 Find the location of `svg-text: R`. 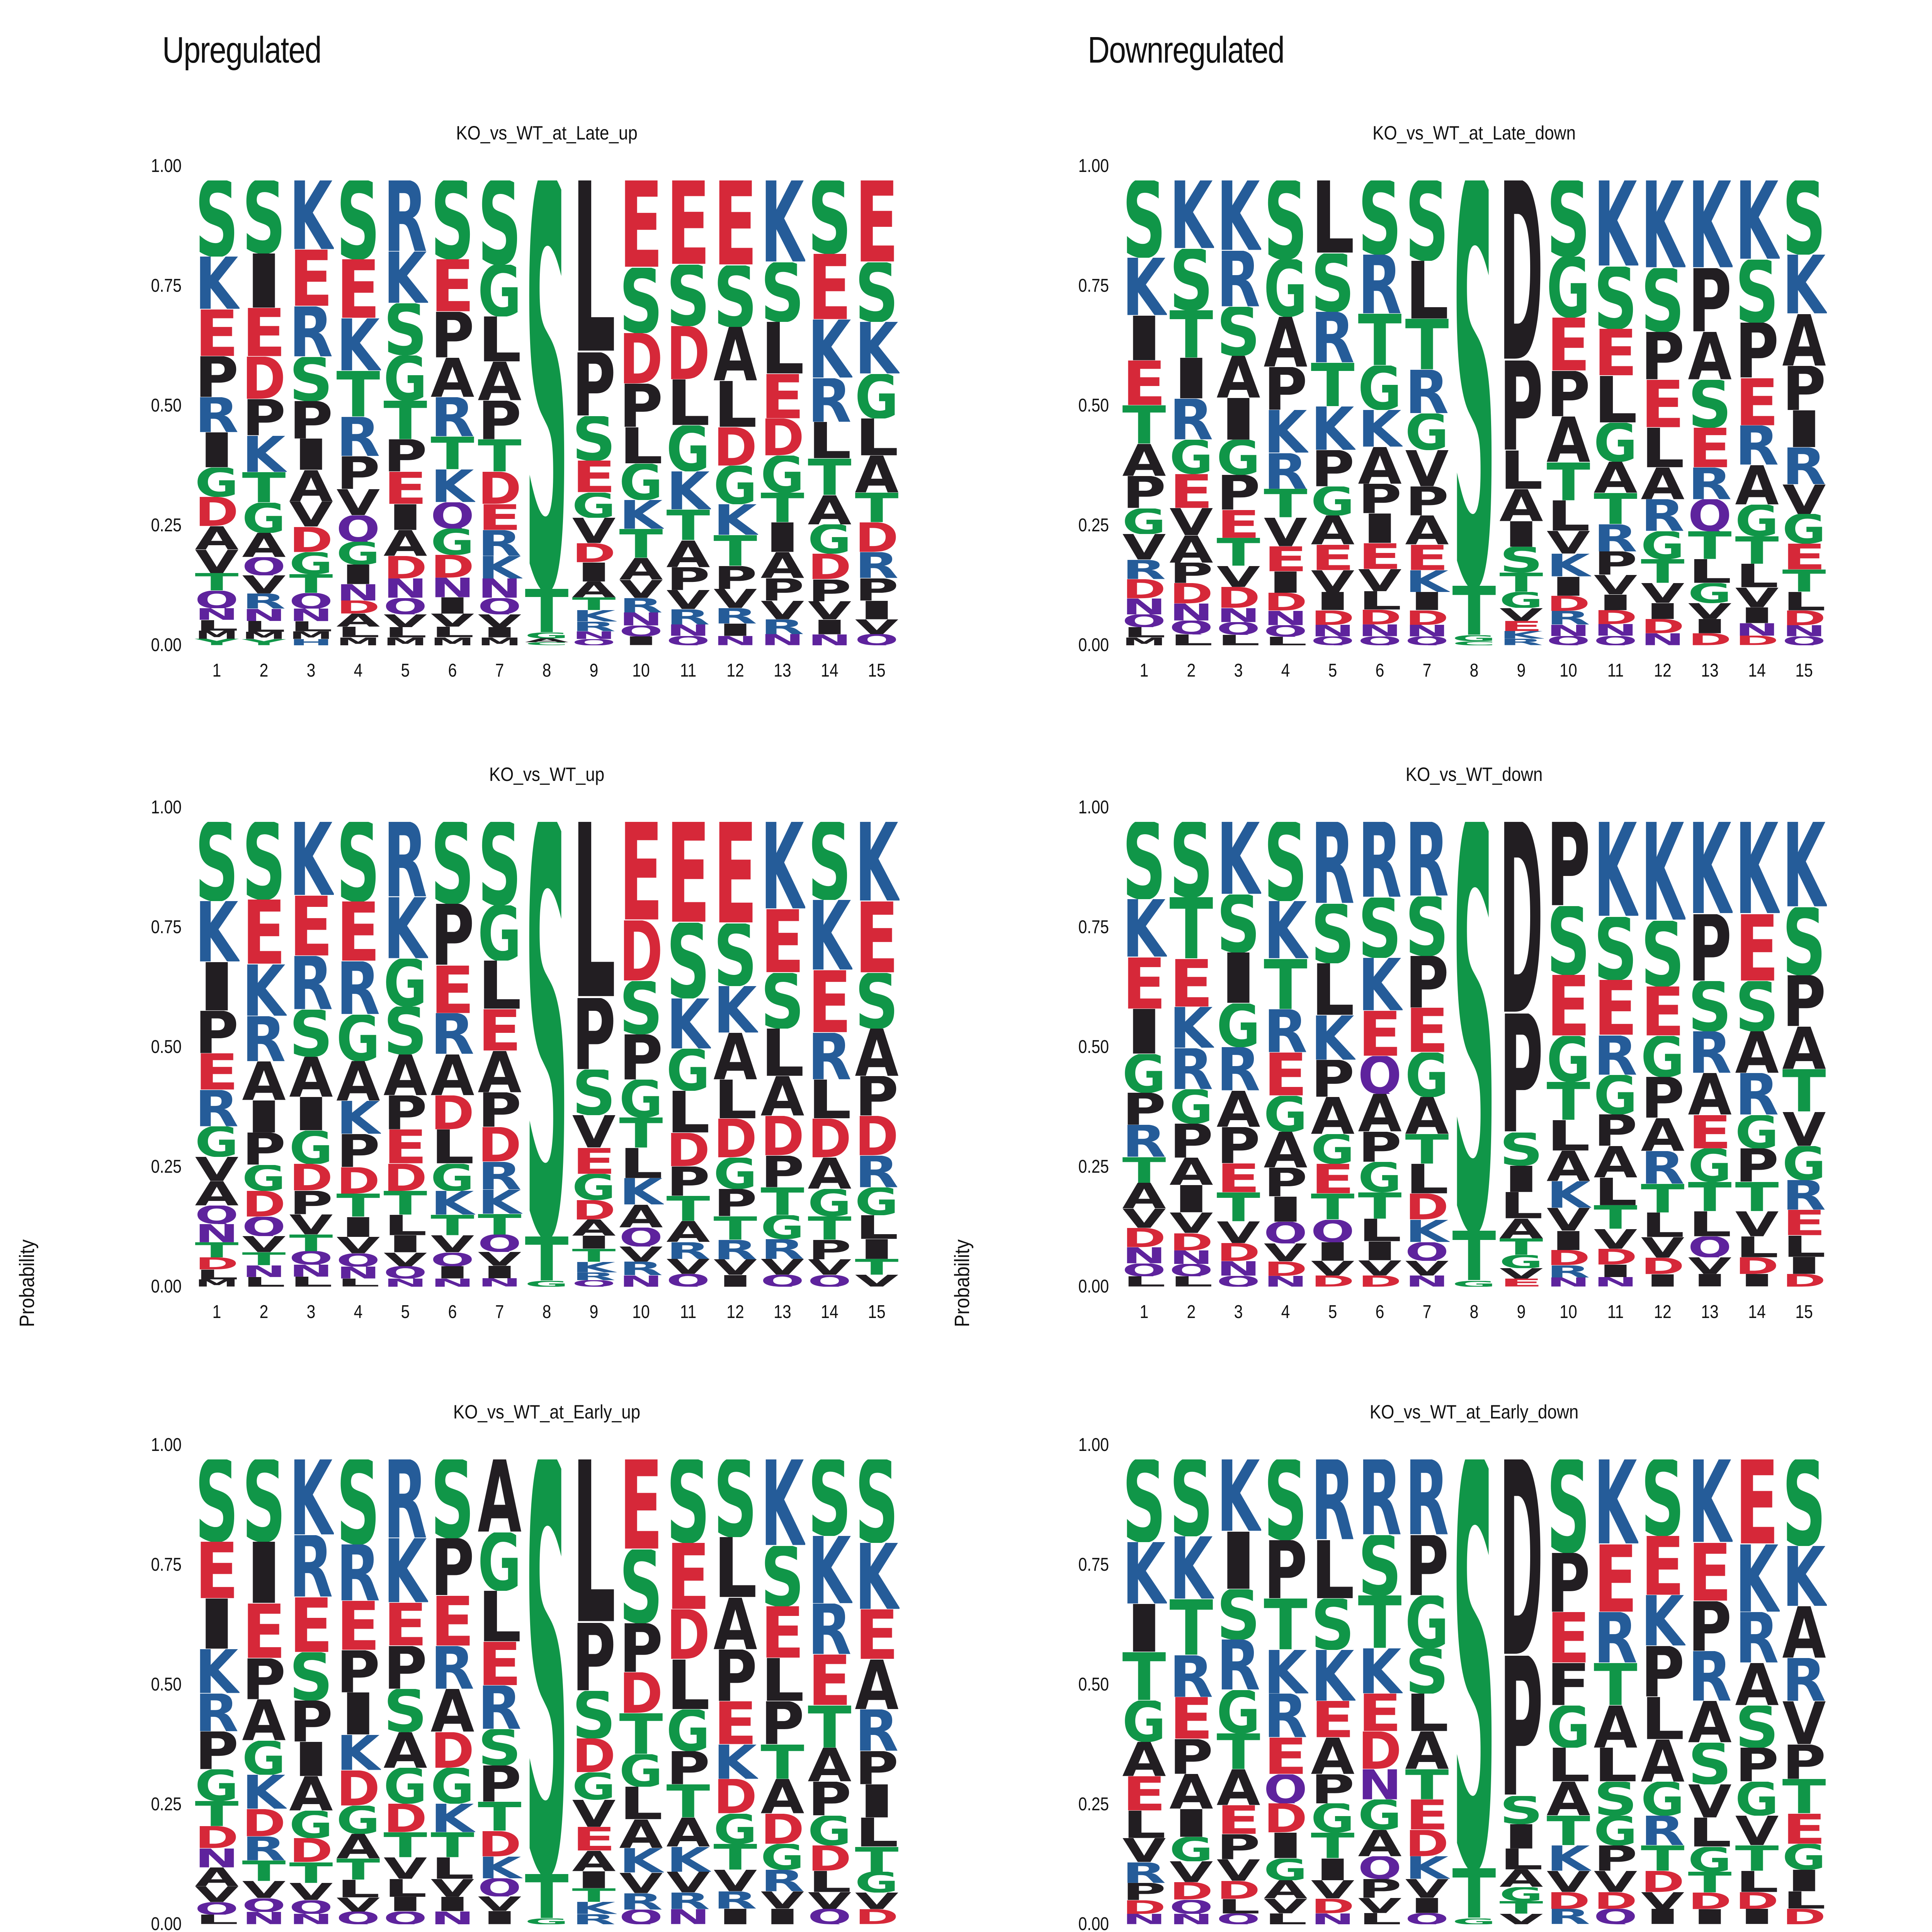

svg-text: R is located at coordinates (1379, 860).